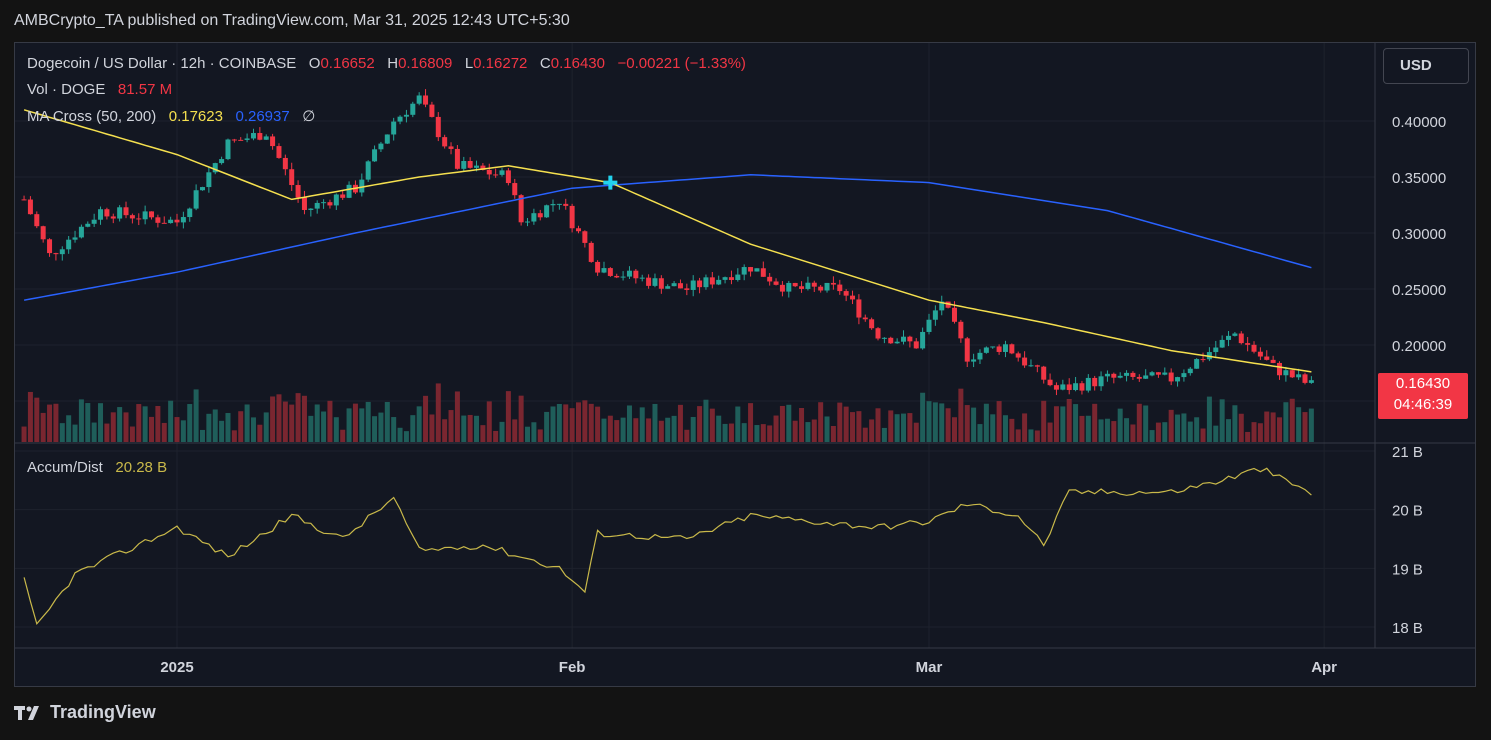  I want to click on low-value: 0.16272, so click(500, 63).